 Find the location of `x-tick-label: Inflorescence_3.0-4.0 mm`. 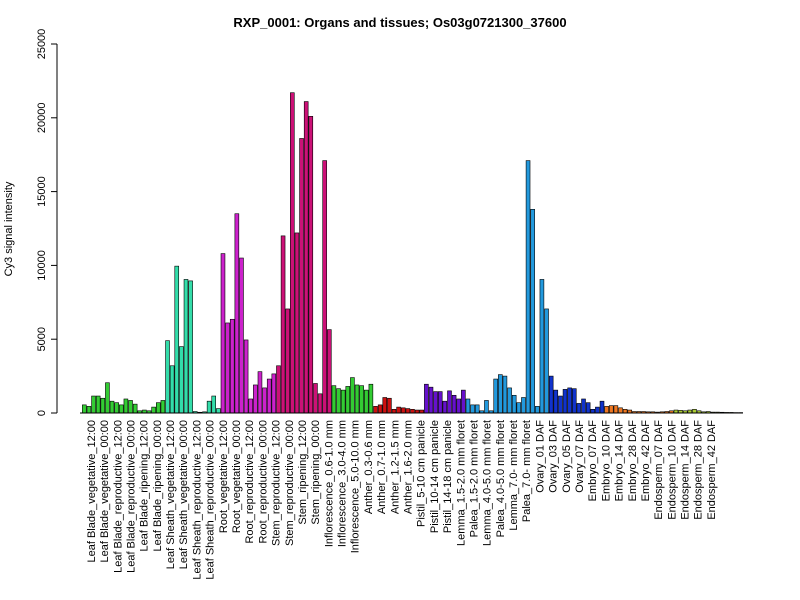

x-tick-label: Inflorescence_3.0-4.0 mm is located at coordinates (343, 483).